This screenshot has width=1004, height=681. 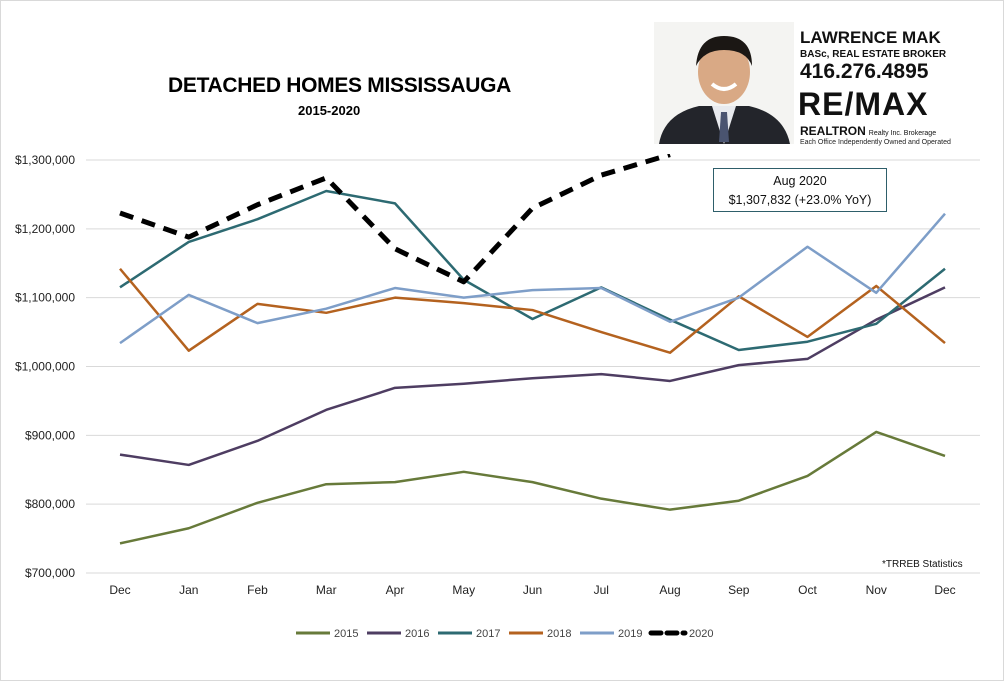 What do you see at coordinates (833, 131) in the screenshot?
I see `brokerage-label: REALTRON` at bounding box center [833, 131].